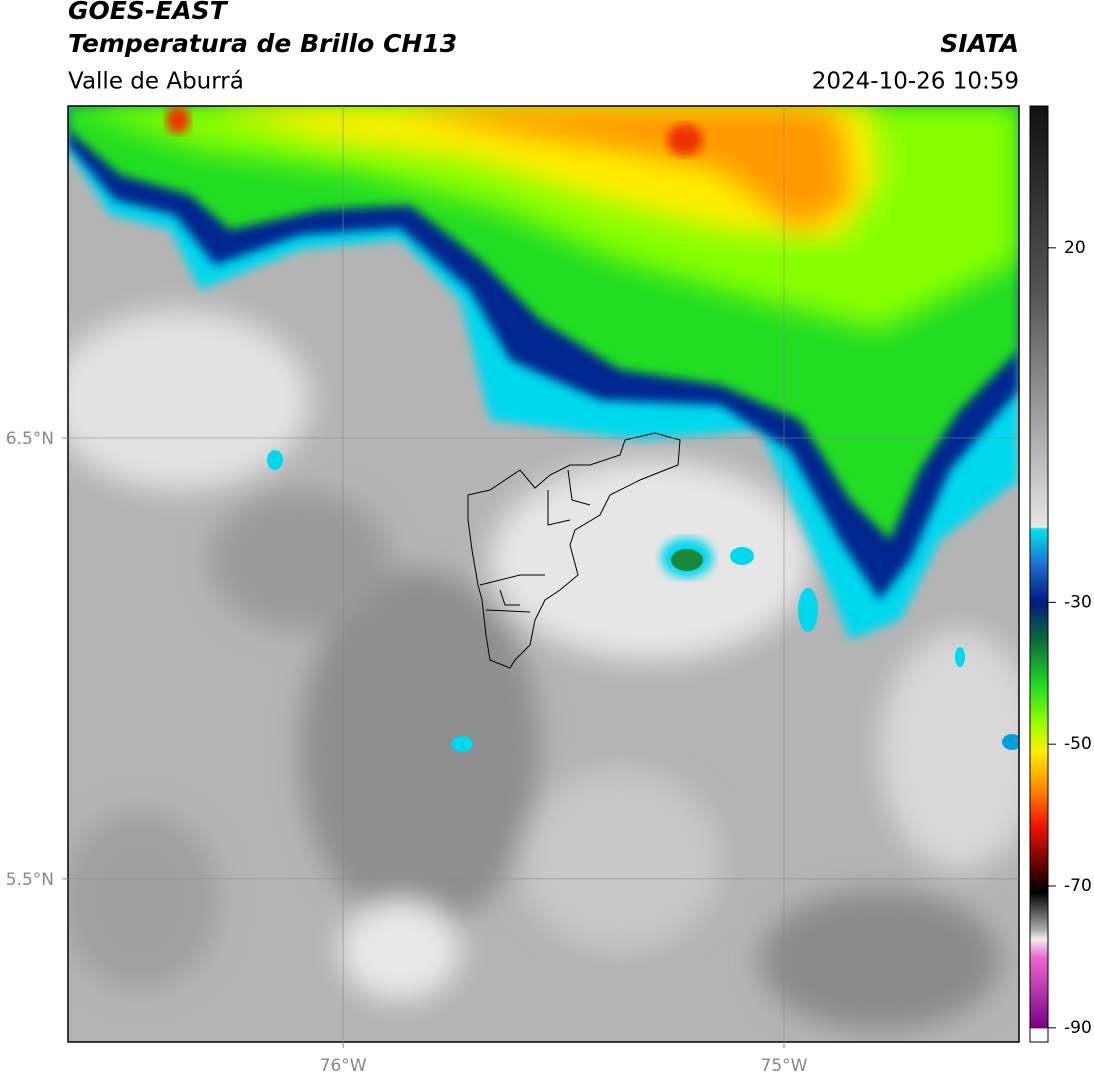 Image resolution: width=1094 pixels, height=1078 pixels. What do you see at coordinates (262, 43) in the screenshot?
I see `subtitle: Temperatura de Brillo CH13` at bounding box center [262, 43].